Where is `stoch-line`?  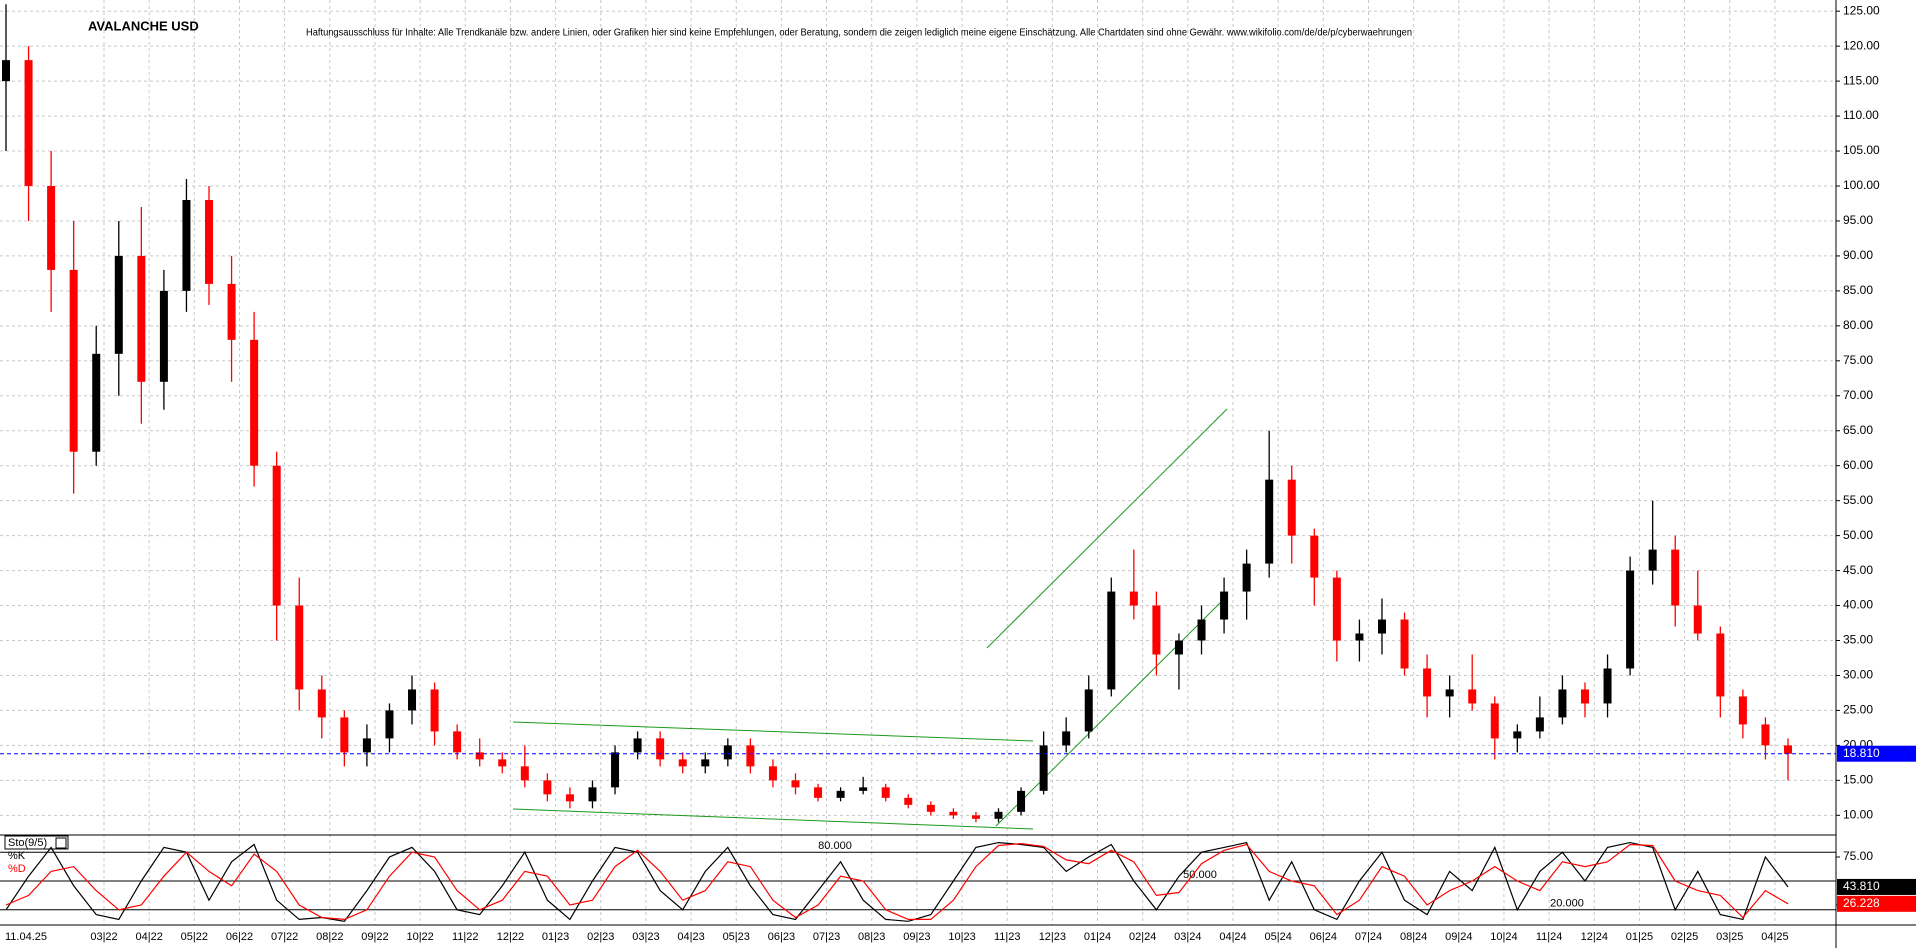
stoch-line is located at coordinates (897, 881).